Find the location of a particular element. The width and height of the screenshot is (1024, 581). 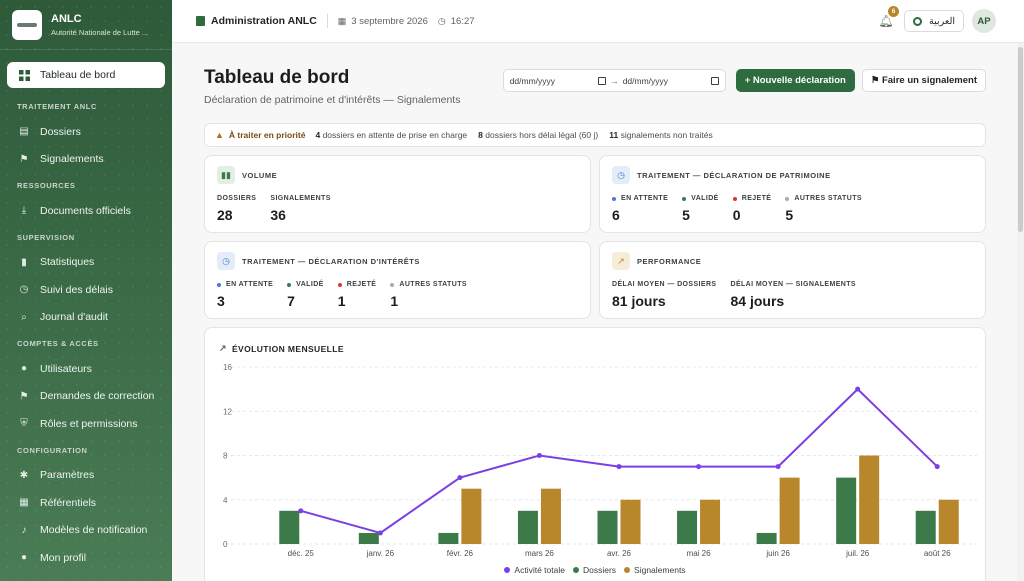

notification-badge: 6 is located at coordinates (894, 11).